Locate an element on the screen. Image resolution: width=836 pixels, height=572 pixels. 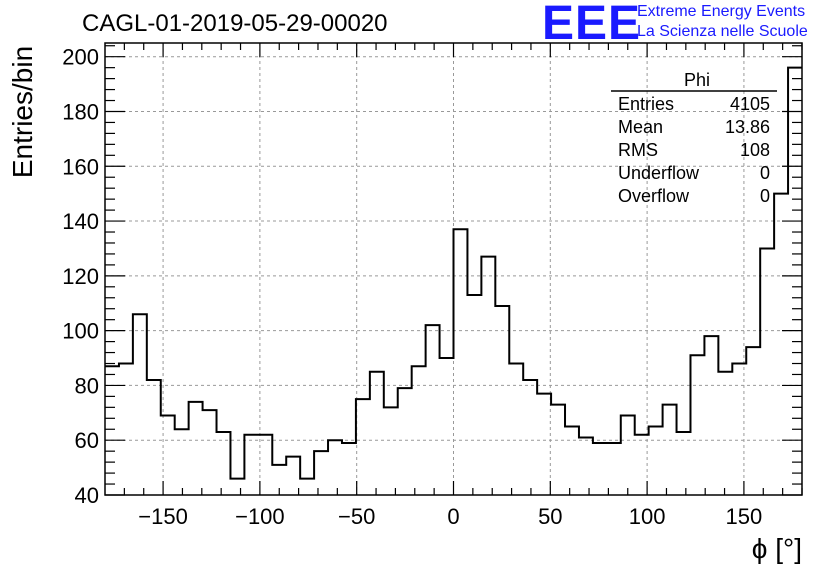
y-tick-label: 80 is located at coordinates (87, 385).